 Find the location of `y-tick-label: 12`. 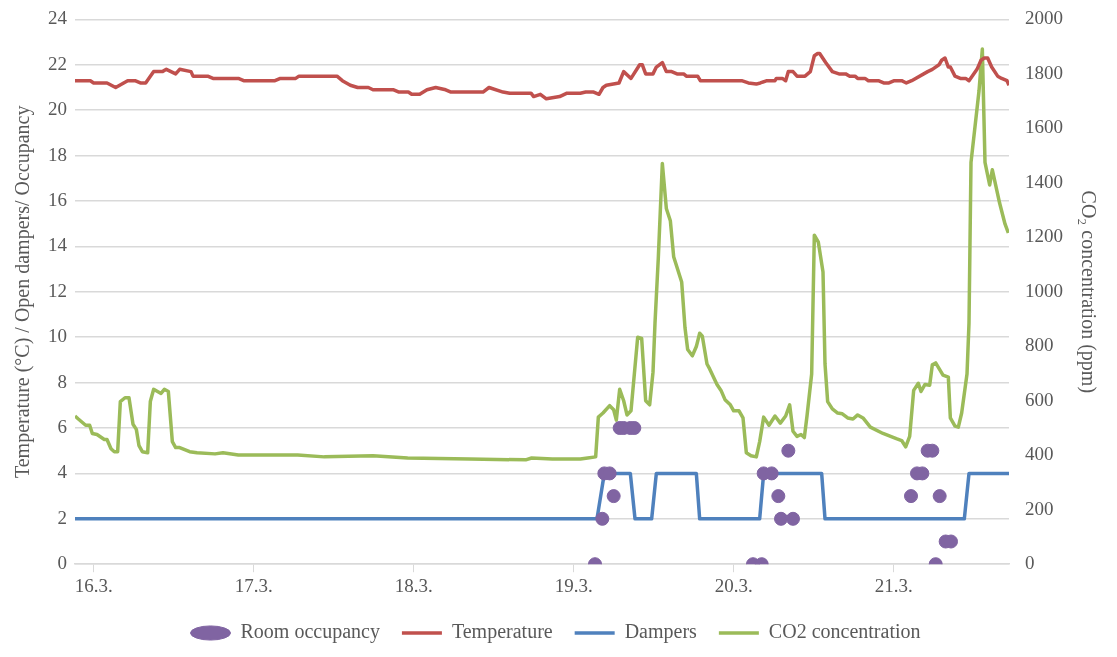

y-tick-label: 12 is located at coordinates (57, 290).